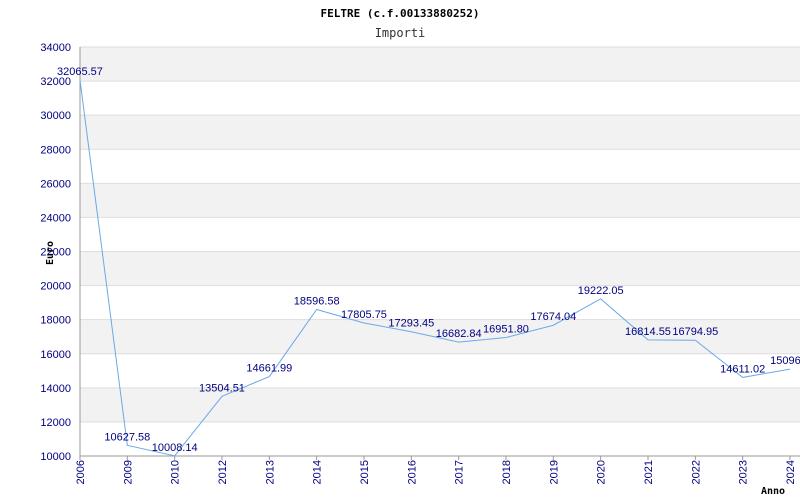 Image resolution: width=800 pixels, height=500 pixels. What do you see at coordinates (80, 72) in the screenshot?
I see `data-label: 32065.57` at bounding box center [80, 72].